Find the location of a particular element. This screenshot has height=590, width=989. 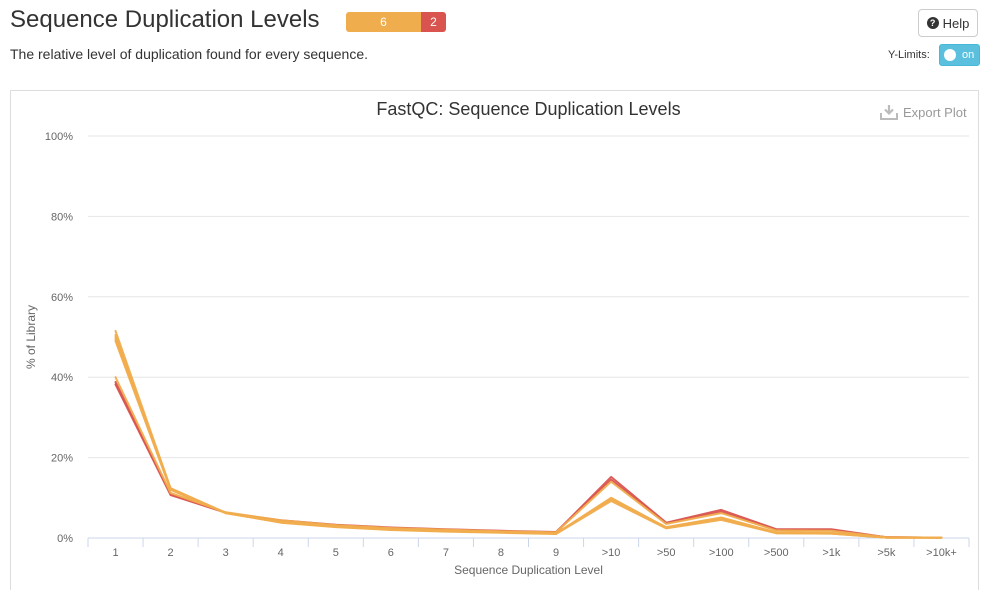

download-icon is located at coordinates (889, 112).